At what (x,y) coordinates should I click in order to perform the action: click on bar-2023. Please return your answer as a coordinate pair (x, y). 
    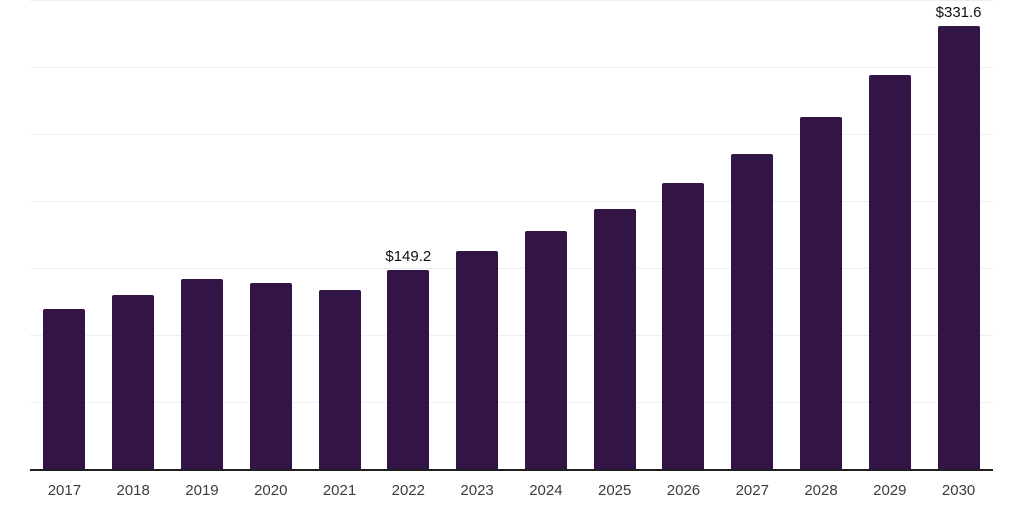
    Looking at the image, I should click on (477, 360).